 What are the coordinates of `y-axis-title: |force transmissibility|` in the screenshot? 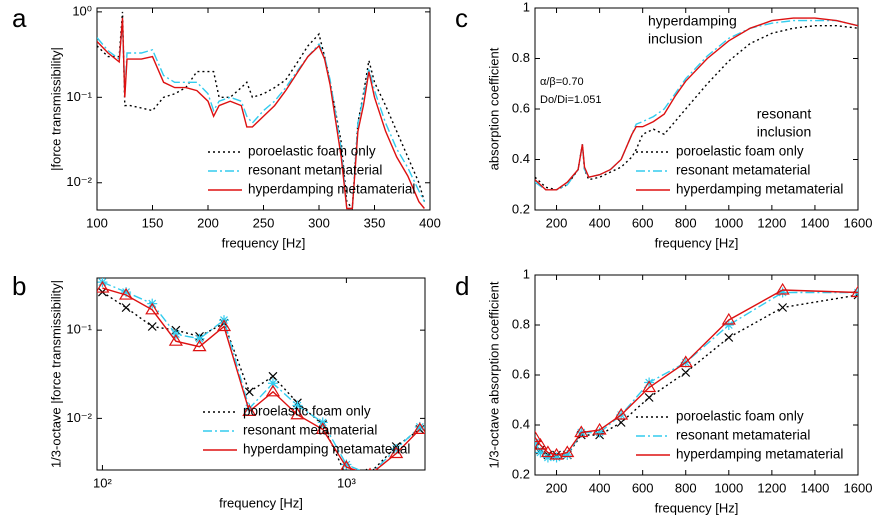 It's located at (55, 109).